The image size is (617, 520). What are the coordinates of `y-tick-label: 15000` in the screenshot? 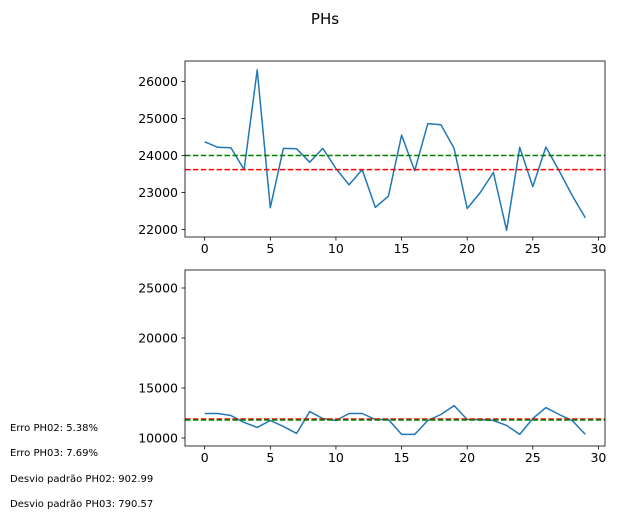 It's located at (158, 388).